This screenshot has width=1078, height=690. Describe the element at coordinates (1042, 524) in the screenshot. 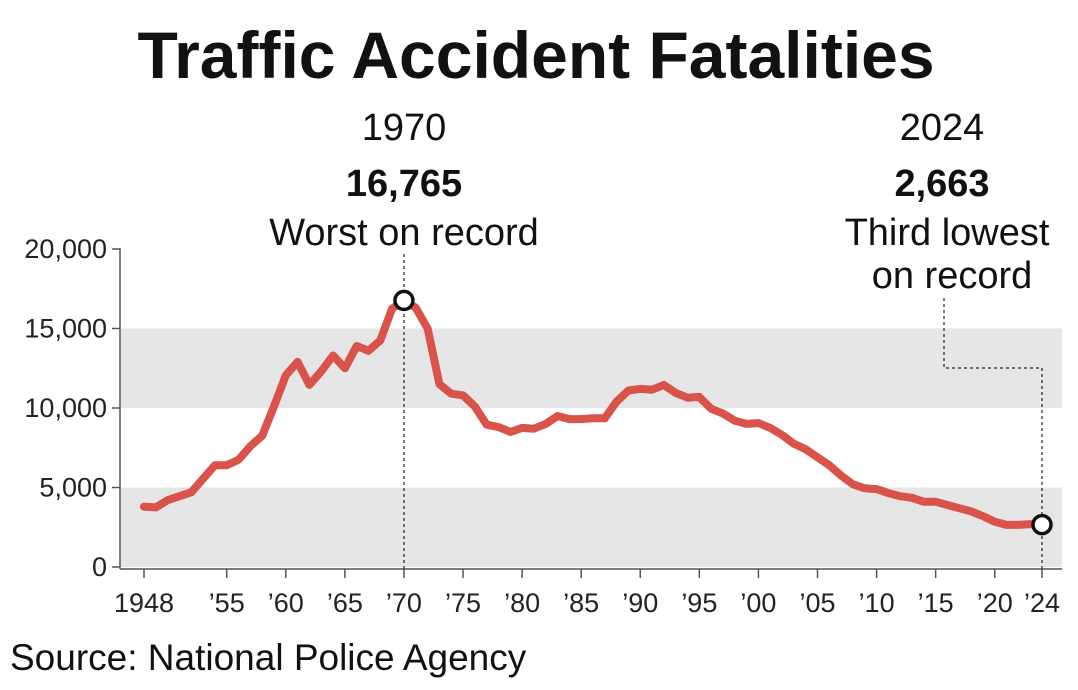

I see `marker-2024` at that location.